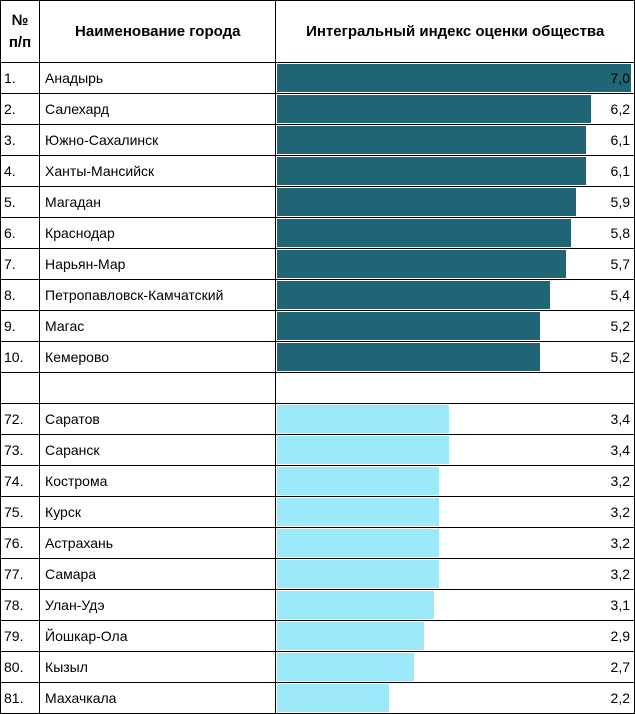  Describe the element at coordinates (455, 31) in the screenshot. I see `index-header: Интегральный индекс оценки общества` at that location.